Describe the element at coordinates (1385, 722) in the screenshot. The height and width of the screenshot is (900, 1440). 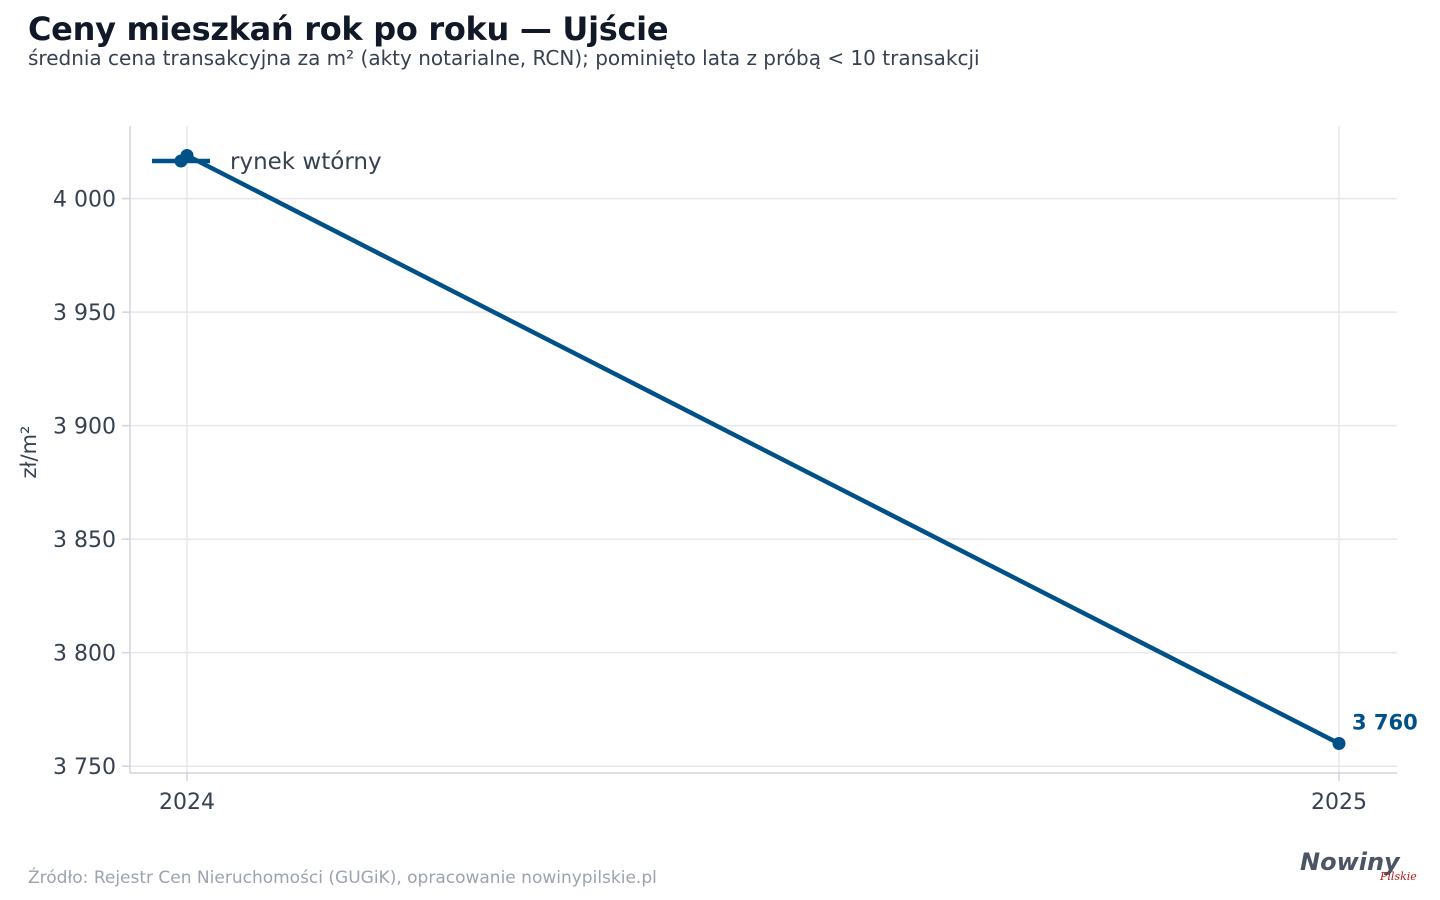
I see `end-value-label: 3 760` at that location.